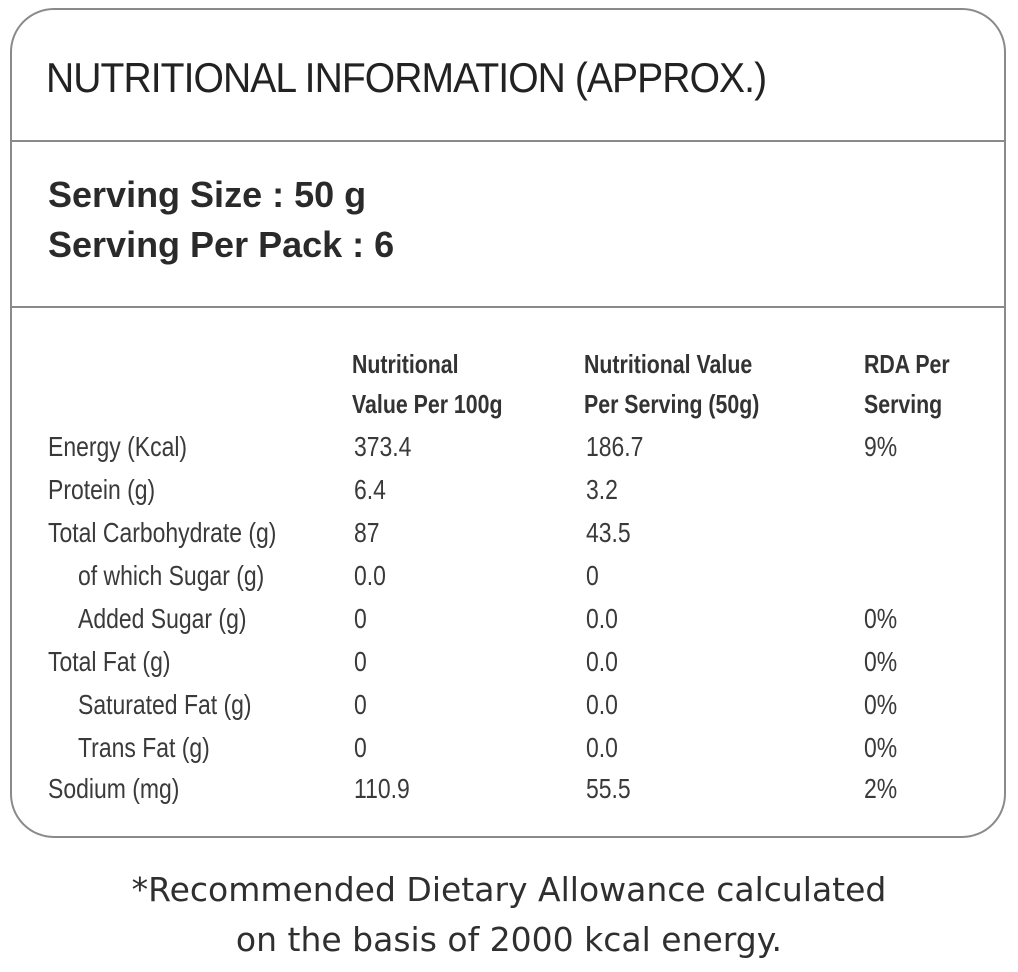  Describe the element at coordinates (508, 662) in the screenshot. I see `table-row: Total Fat (g) 0 0.0 0%` at that location.